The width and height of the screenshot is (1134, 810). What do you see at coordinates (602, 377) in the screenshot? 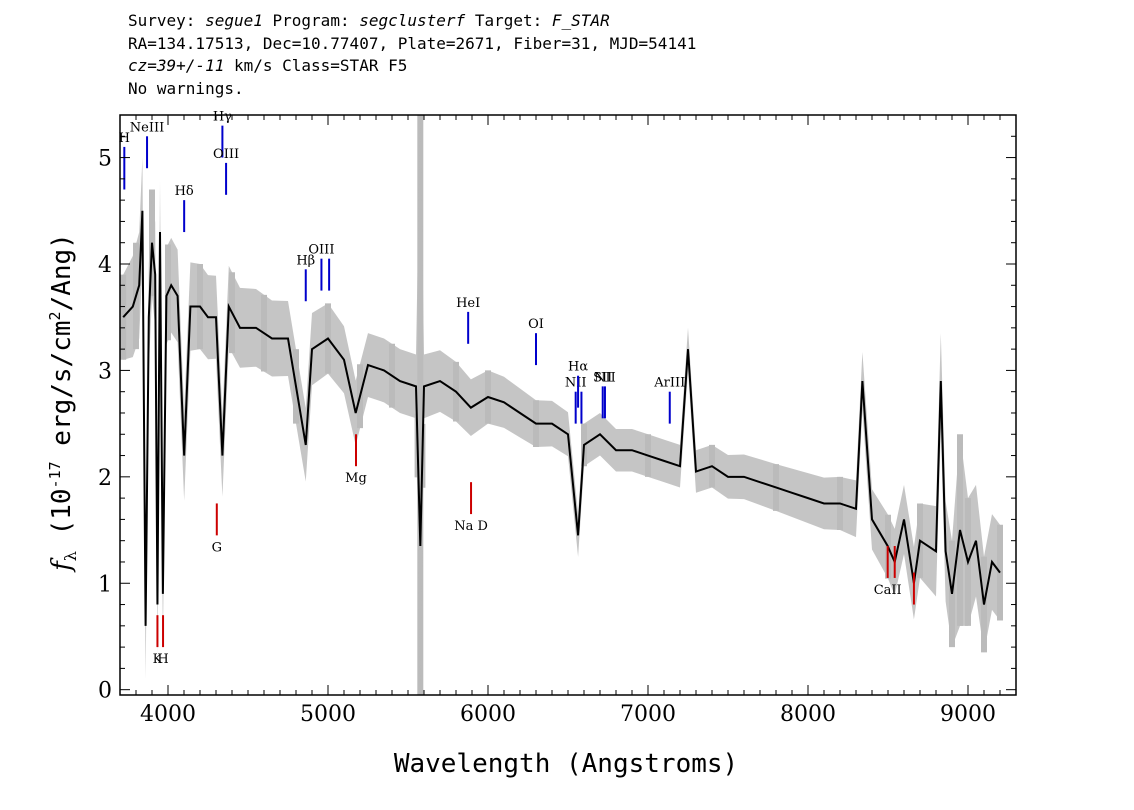
I see `emission-line-label: SII` at bounding box center [602, 377].